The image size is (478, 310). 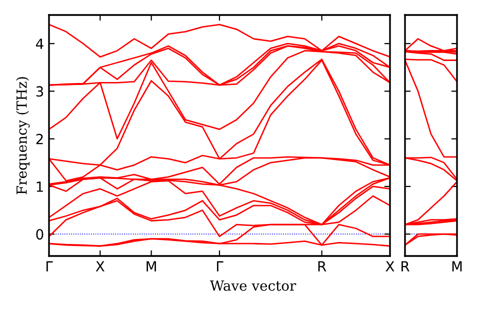 What do you see at coordinates (39, 139) in the screenshot?
I see `y-tick-label: 2` at bounding box center [39, 139].